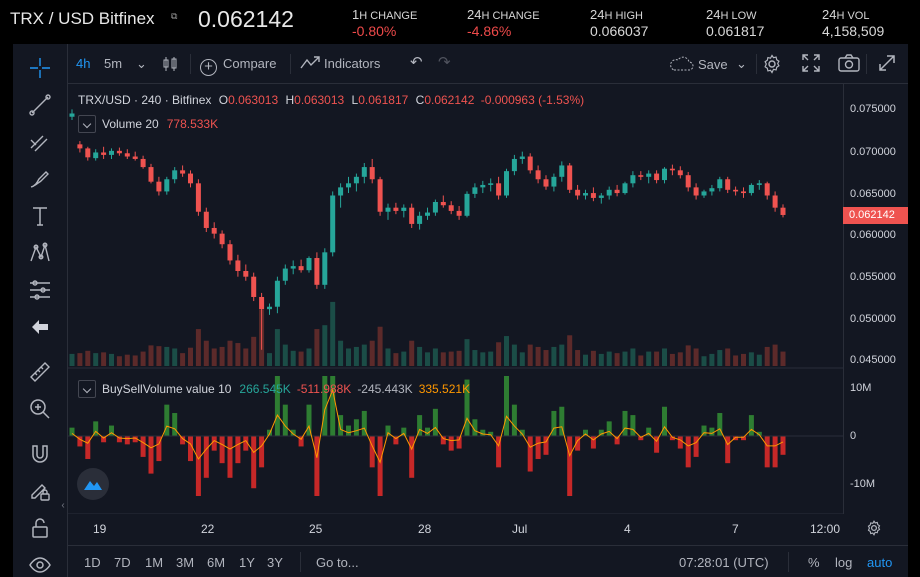 This screenshot has height=577, width=920. What do you see at coordinates (185, 562) in the screenshot?
I see `range-3m-button: 3M` at bounding box center [185, 562].